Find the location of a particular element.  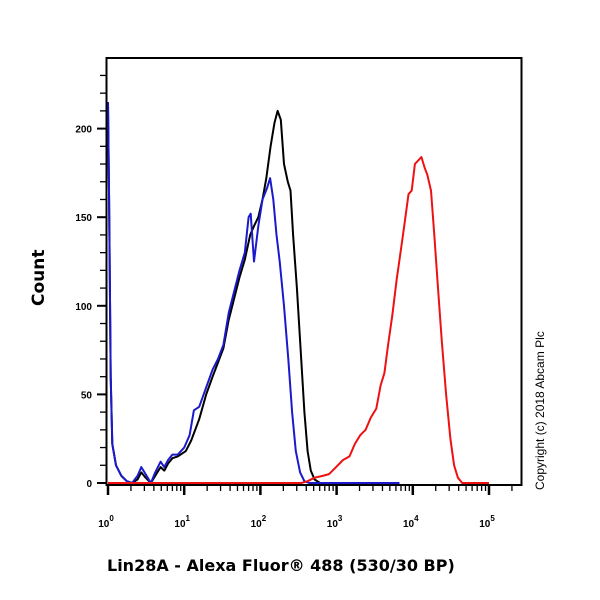

y-tick-label: 200 is located at coordinates (83, 130).